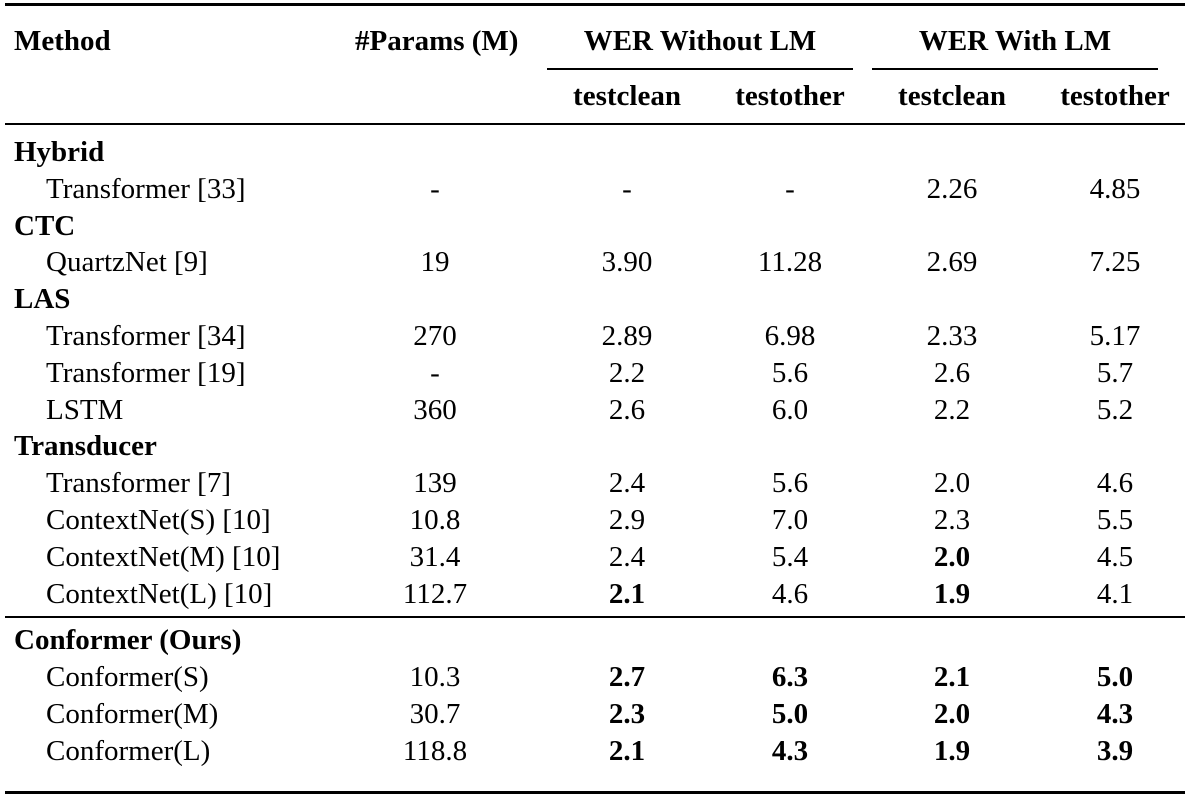 The height and width of the screenshot is (804, 1190). Describe the element at coordinates (595, 96) in the screenshot. I see `header-row-2: testclean testother testclean testother` at that location.